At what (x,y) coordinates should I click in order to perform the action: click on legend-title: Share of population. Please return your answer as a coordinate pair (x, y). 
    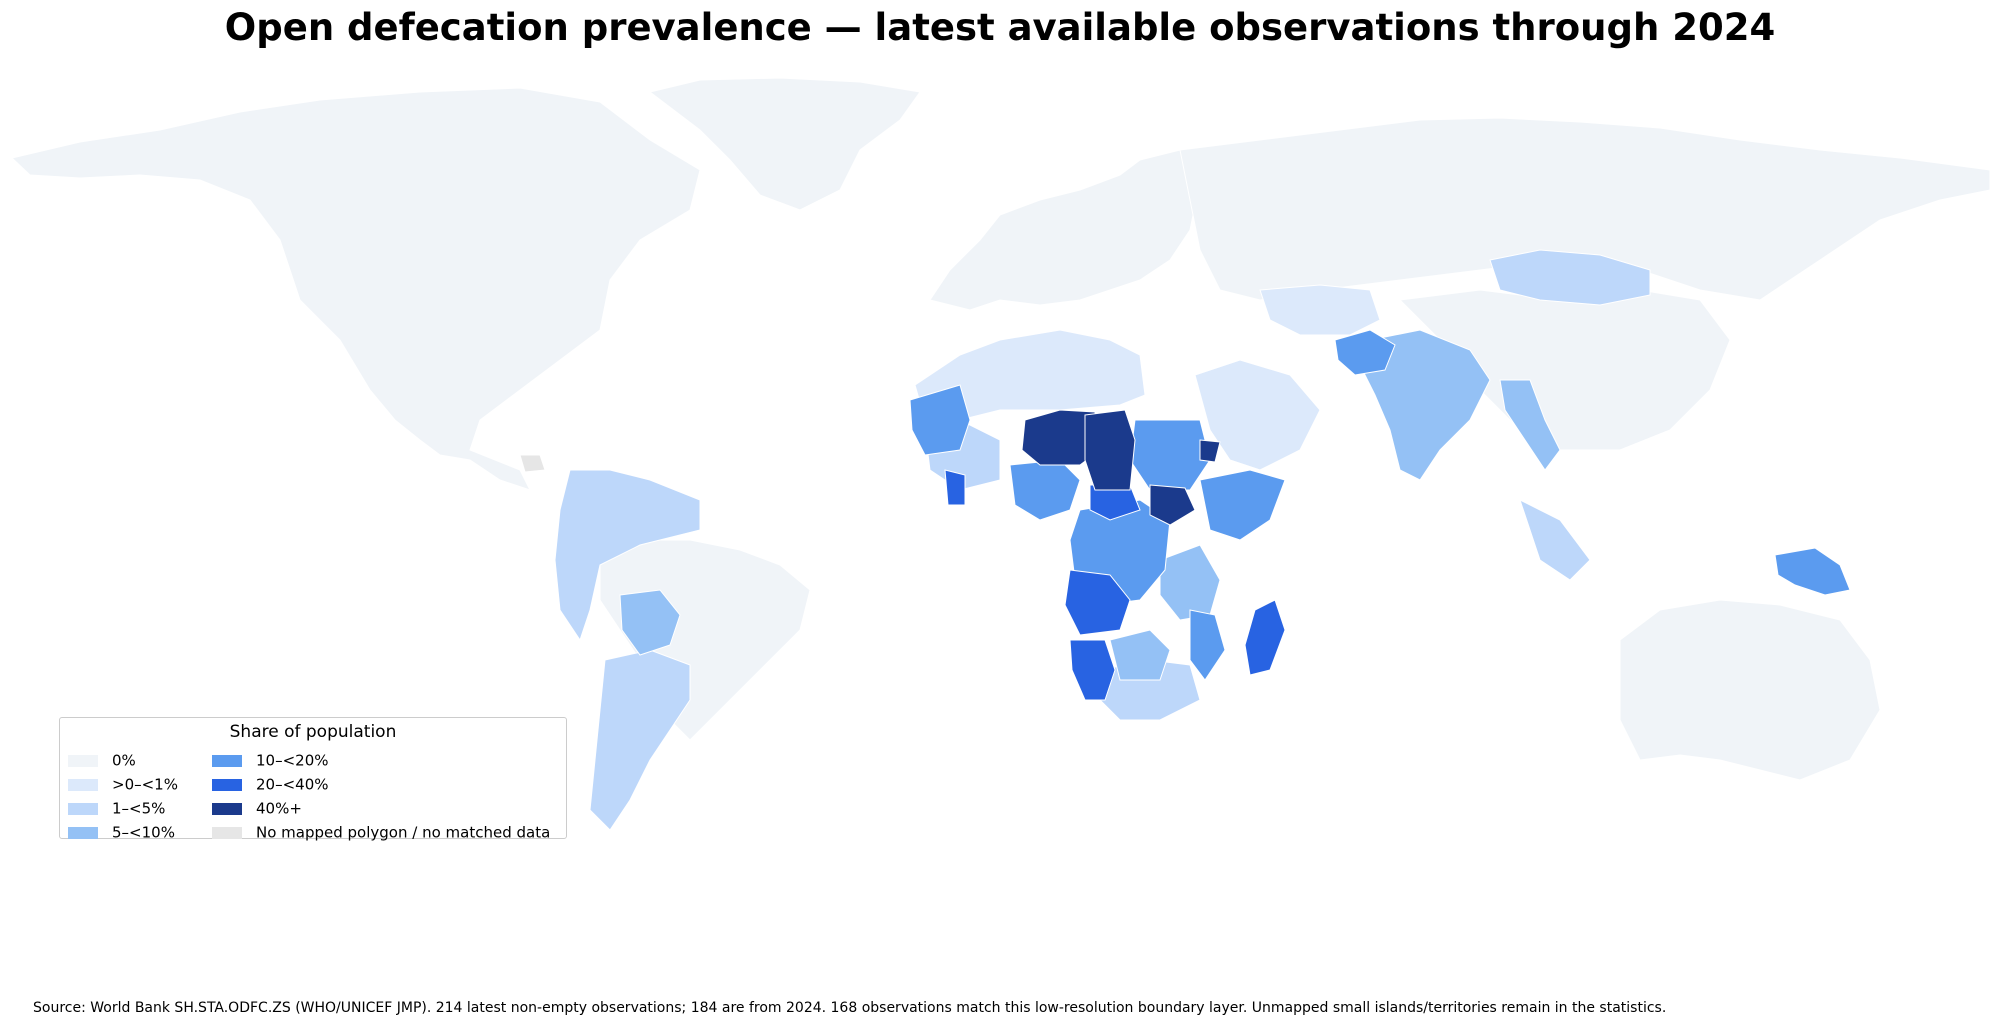
    Looking at the image, I should click on (313, 732).